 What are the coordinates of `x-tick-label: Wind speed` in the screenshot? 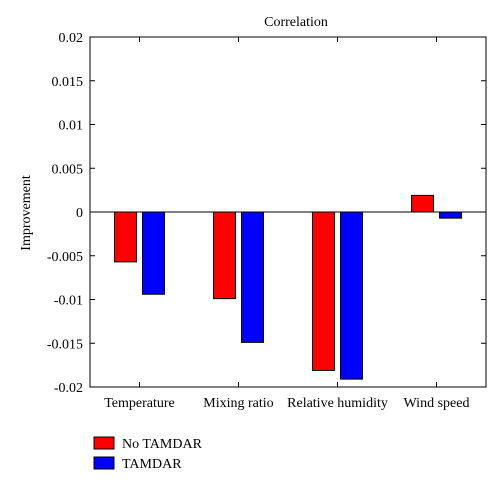 It's located at (437, 403).